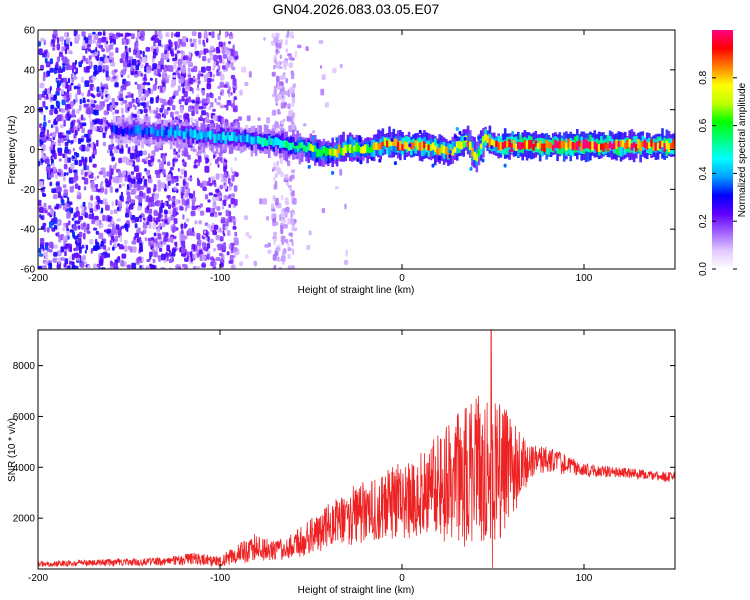  I want to click on y-tick-label: 2000, so click(24, 519).